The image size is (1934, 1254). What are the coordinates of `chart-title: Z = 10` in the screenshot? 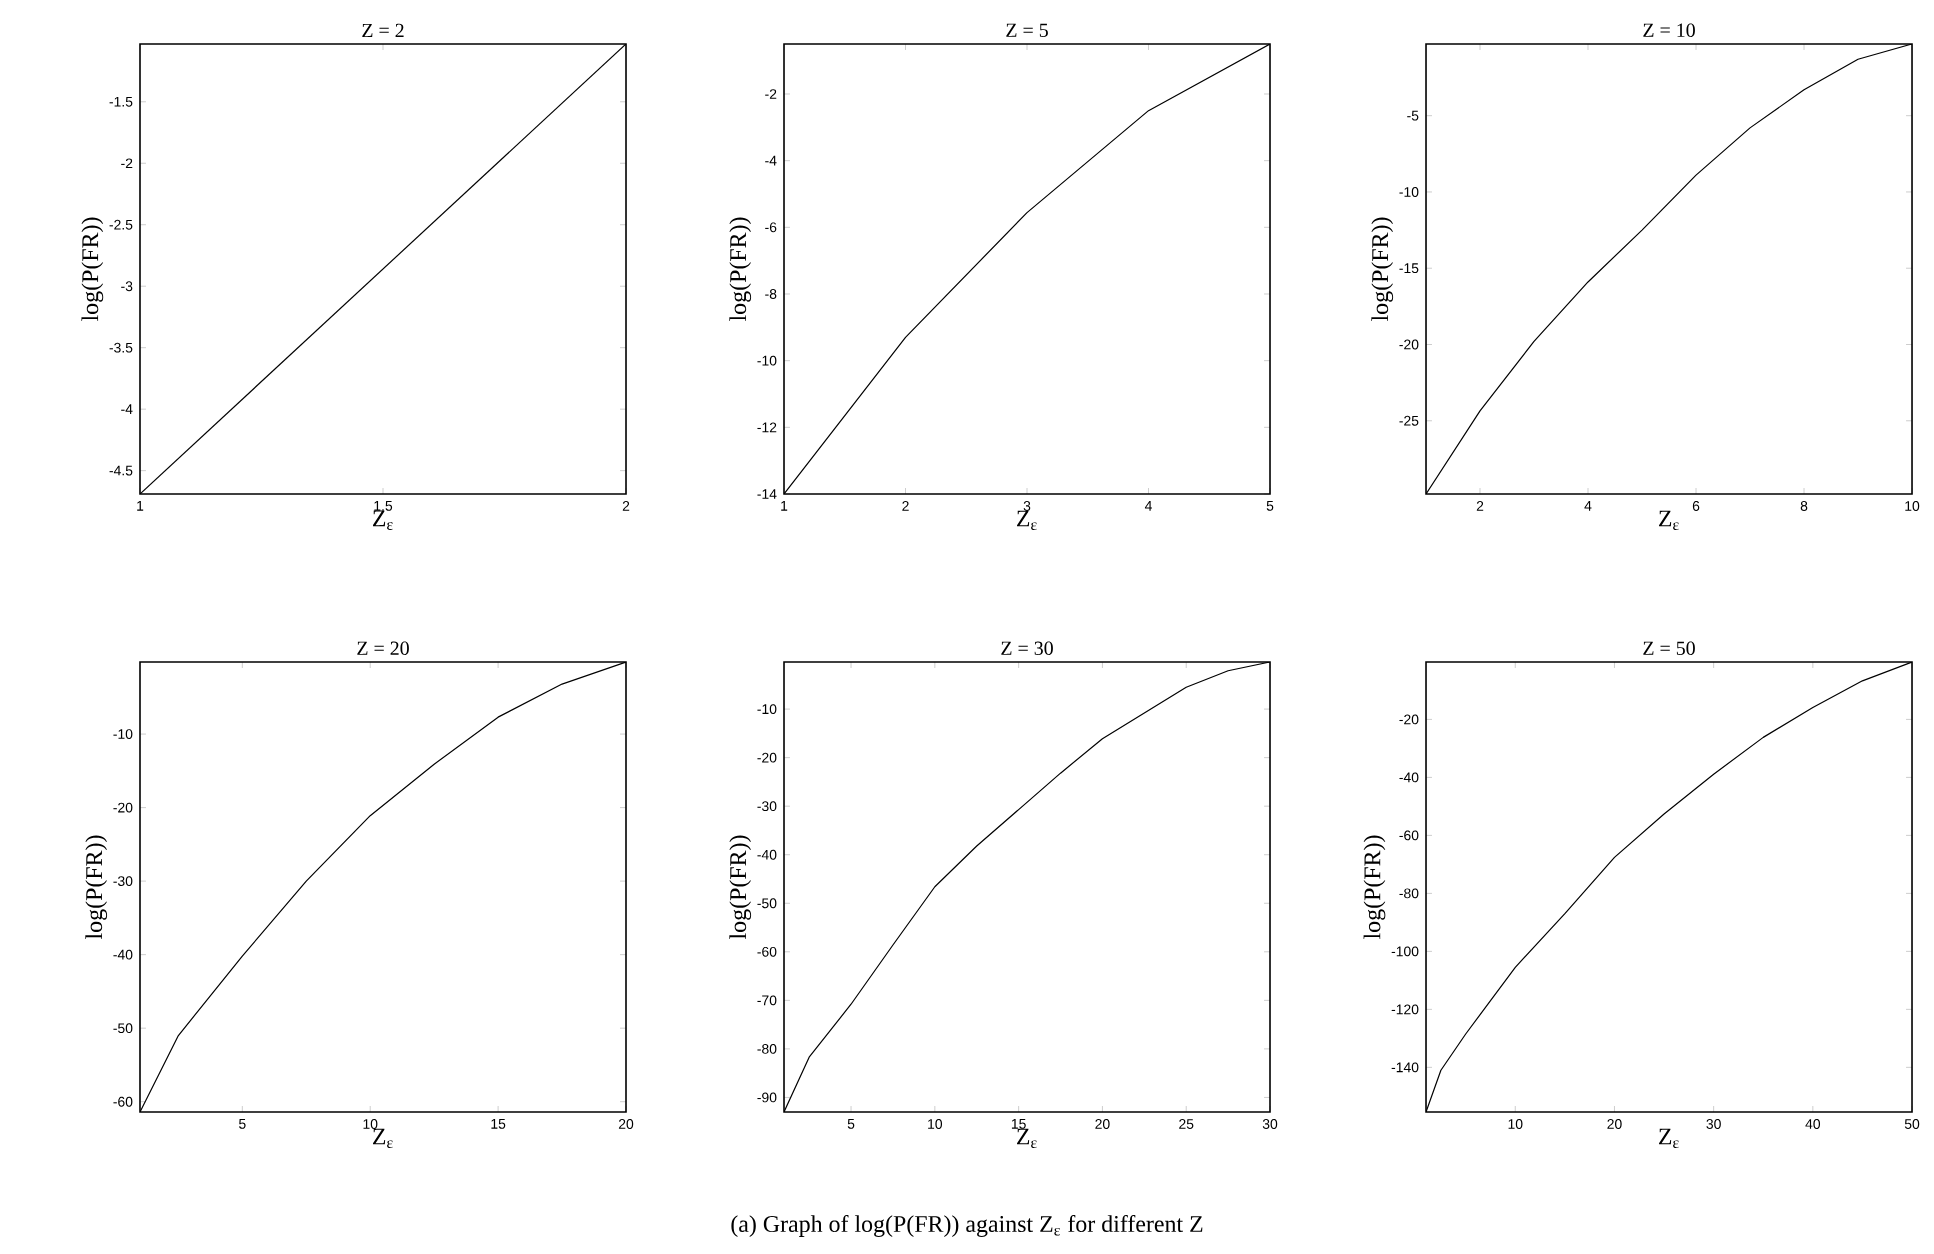 It's located at (1669, 30).